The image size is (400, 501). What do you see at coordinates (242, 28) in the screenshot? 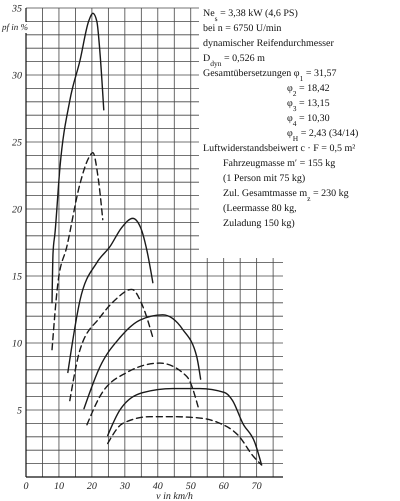
I see `annotation: bei n = 6750 U/min` at bounding box center [242, 28].